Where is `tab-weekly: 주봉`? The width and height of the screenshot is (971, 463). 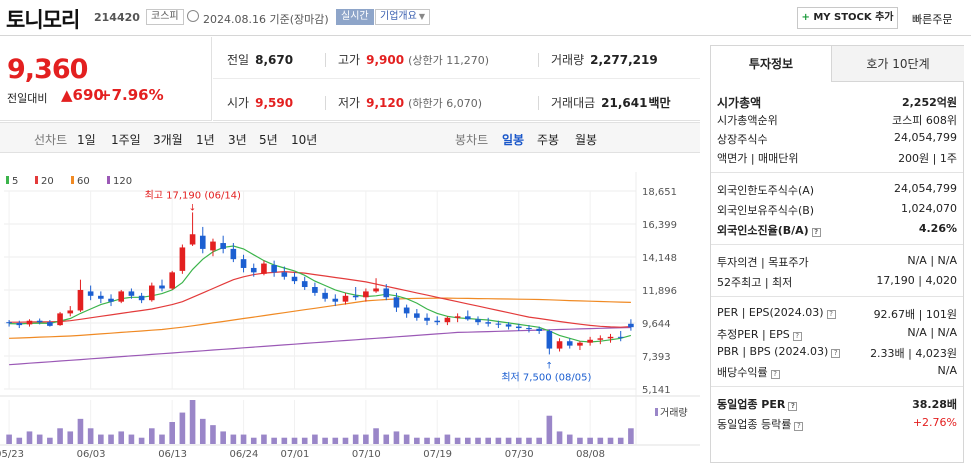 tab-weekly: 주봉 is located at coordinates (548, 140).